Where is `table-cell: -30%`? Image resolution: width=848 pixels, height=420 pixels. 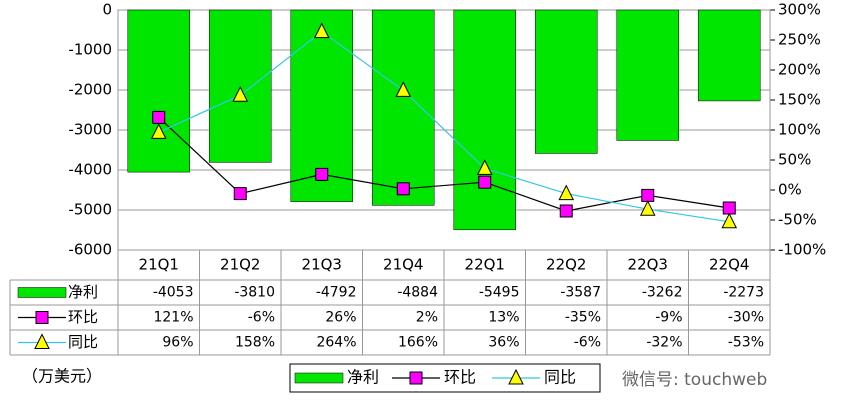 table-cell: -30% is located at coordinates (746, 318).